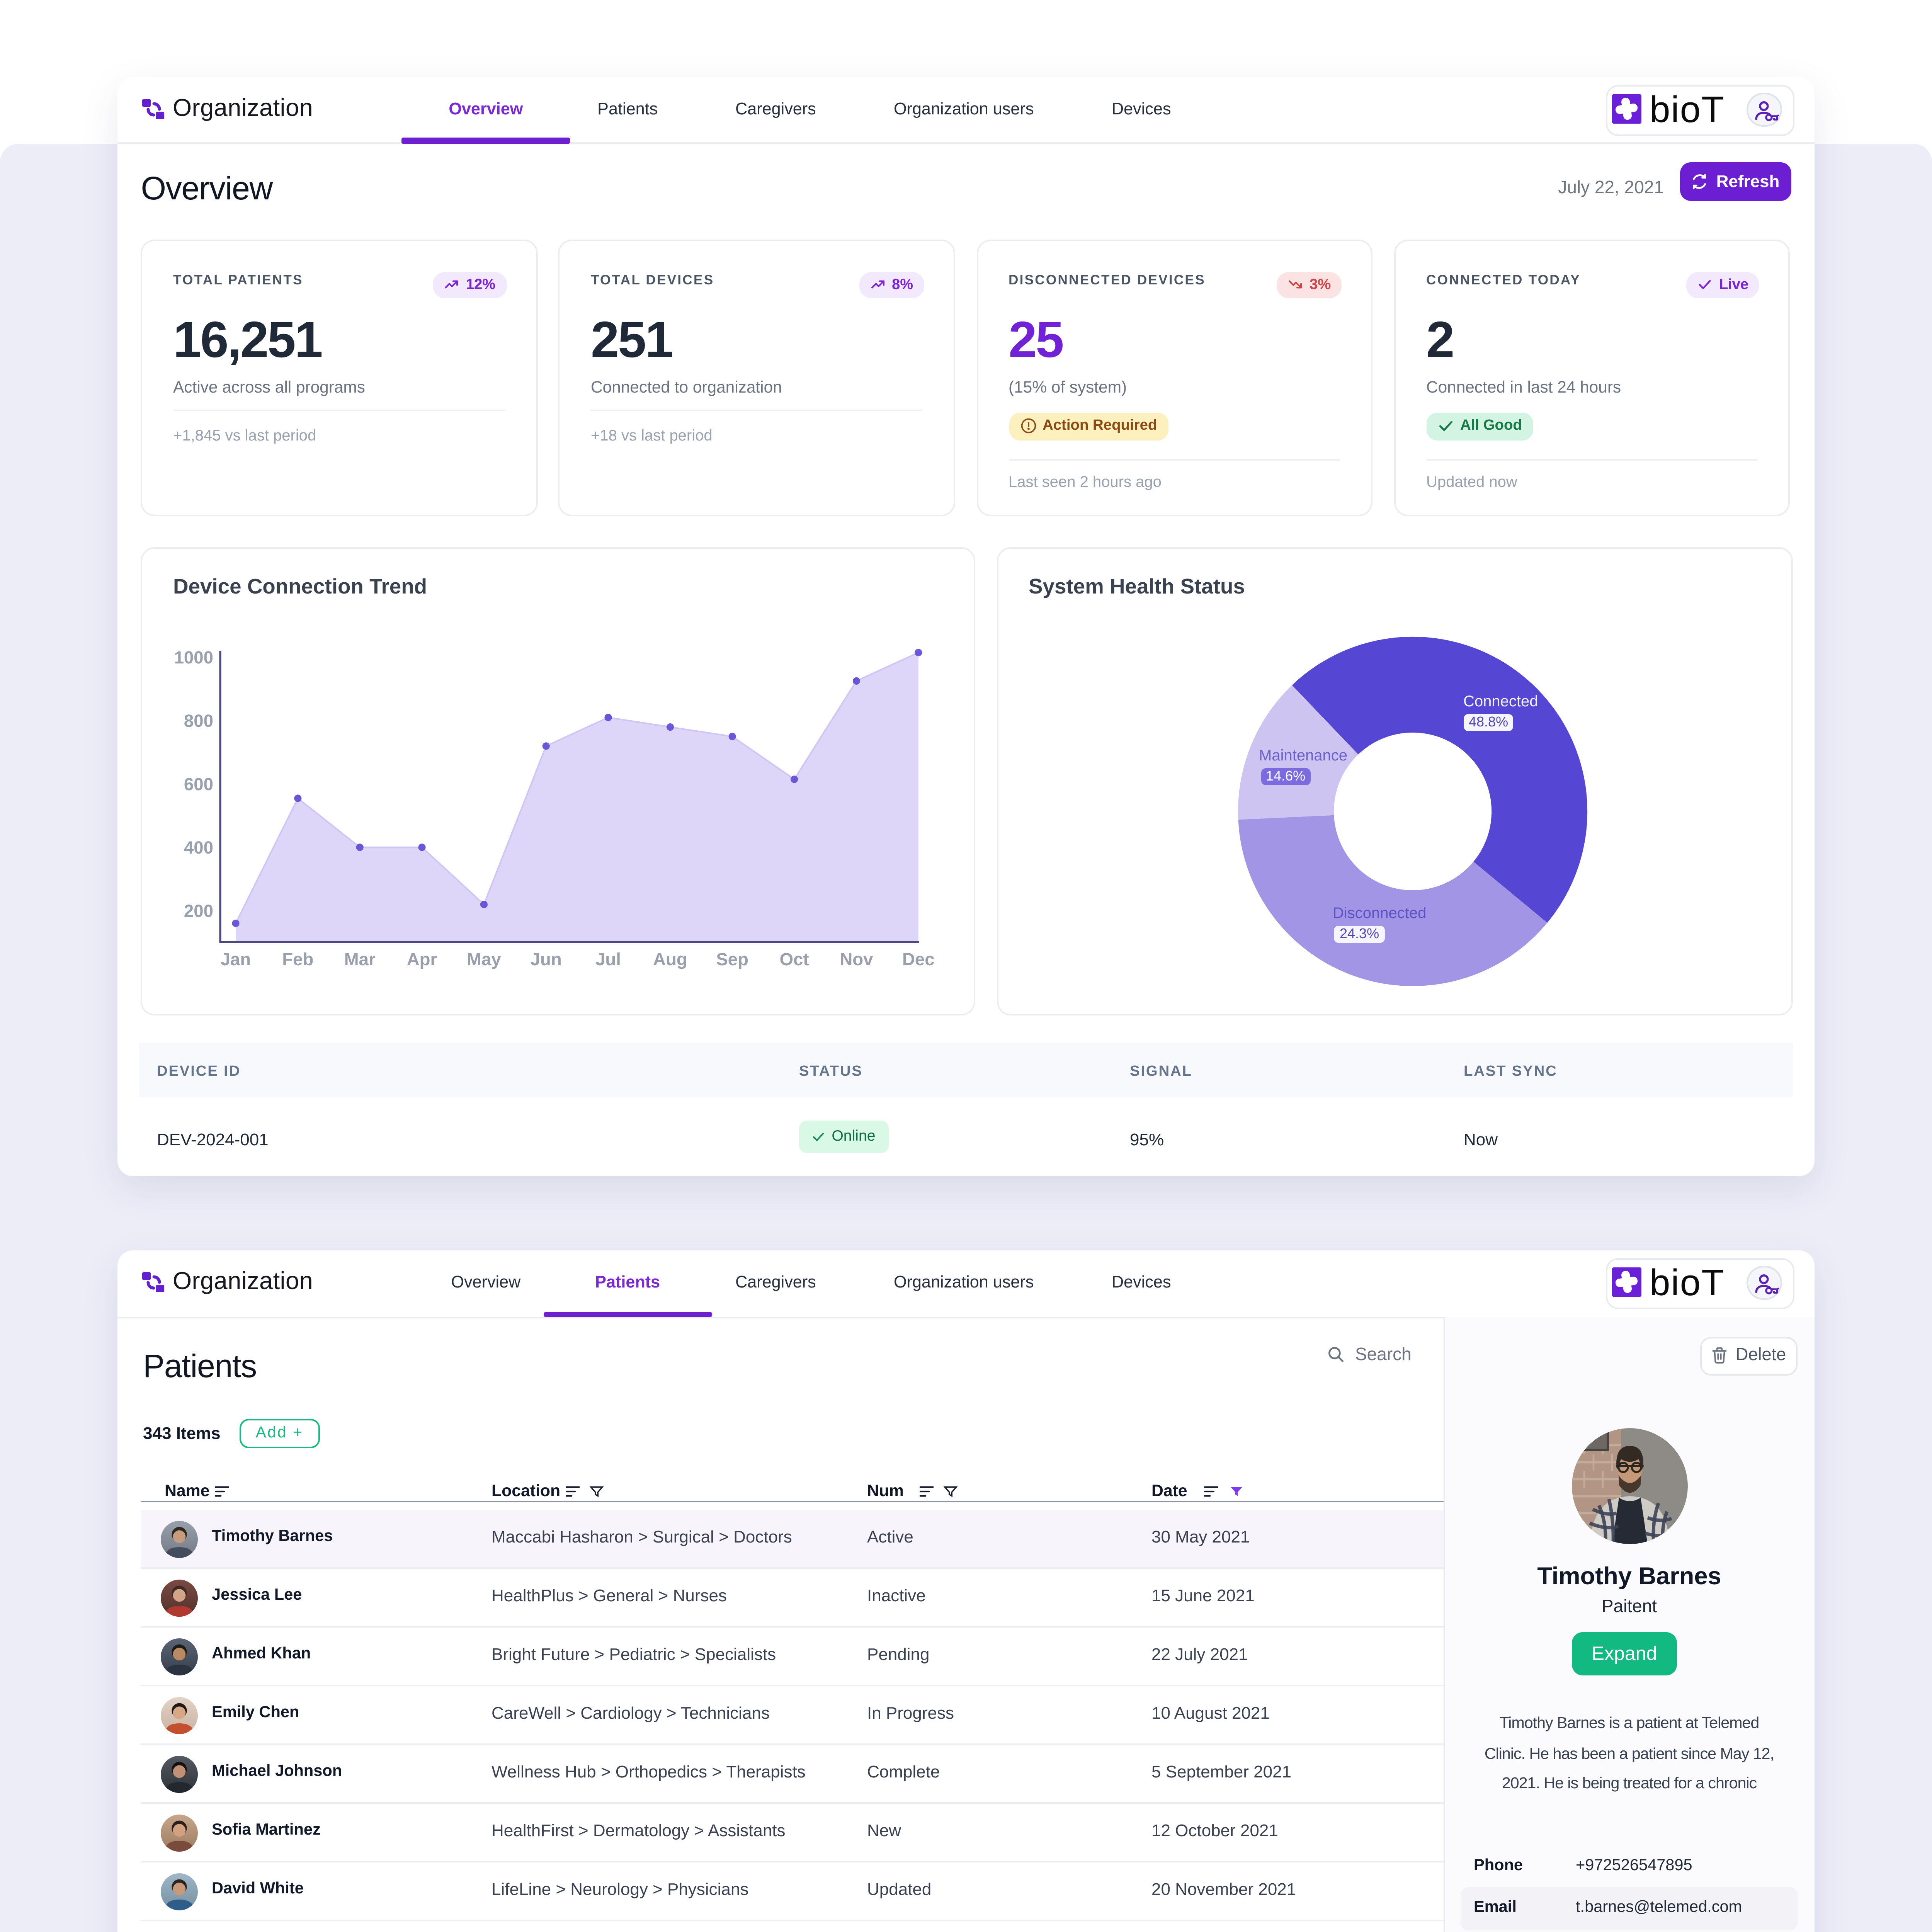 This screenshot has width=1932, height=1932. I want to click on svg-text: Nov, so click(857, 960).